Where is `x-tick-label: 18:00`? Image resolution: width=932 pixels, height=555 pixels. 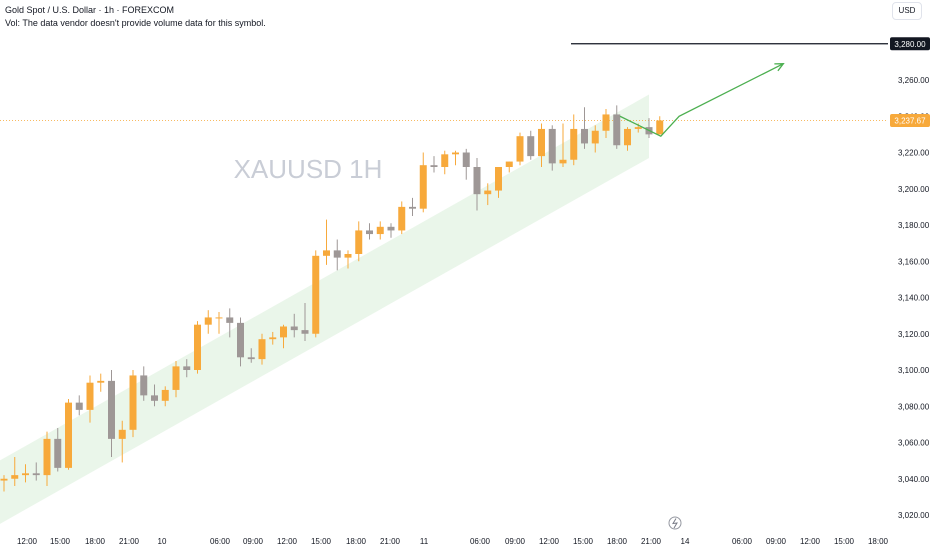 x-tick-label: 18:00 is located at coordinates (617, 541).